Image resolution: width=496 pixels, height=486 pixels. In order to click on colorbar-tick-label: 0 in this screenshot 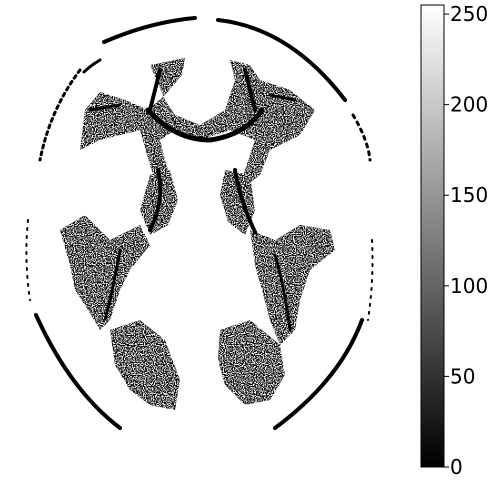, I will do `click(456, 467)`.